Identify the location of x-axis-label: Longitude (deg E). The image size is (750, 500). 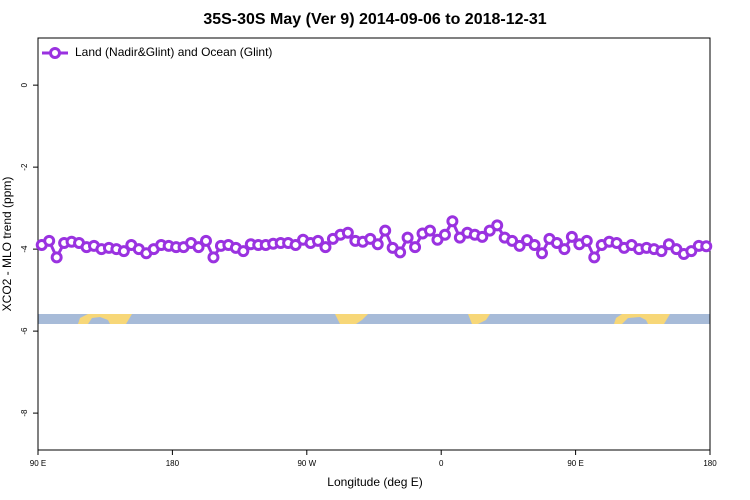
(374, 482).